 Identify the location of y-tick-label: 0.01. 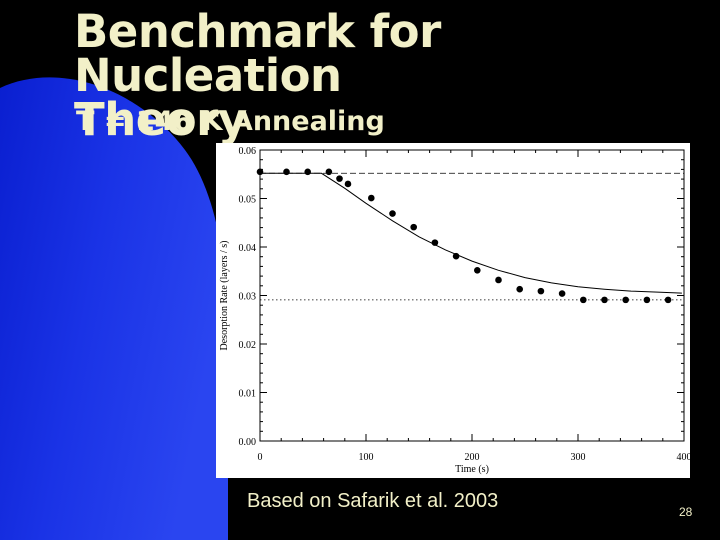
(248, 394).